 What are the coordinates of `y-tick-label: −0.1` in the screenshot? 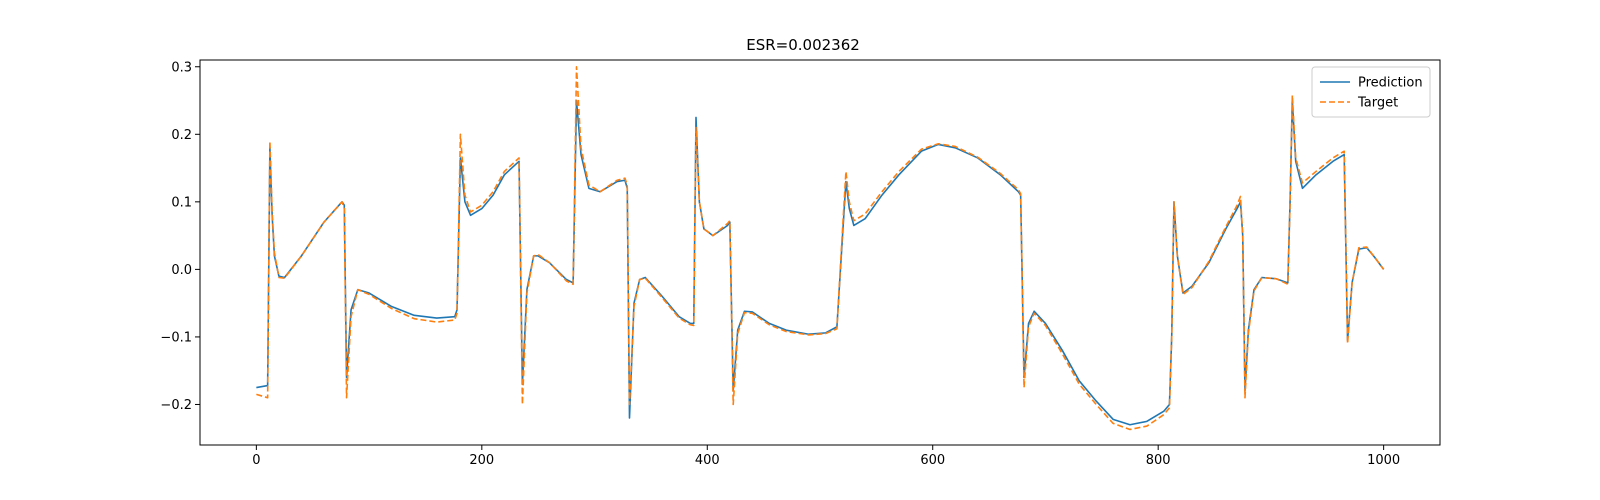 It's located at (176, 337).